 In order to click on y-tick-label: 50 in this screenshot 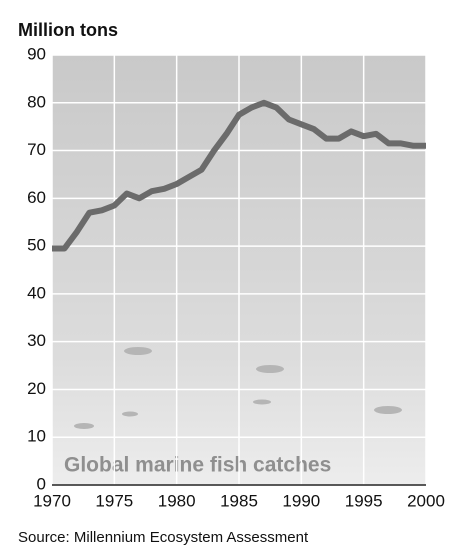, I will do `click(36, 245)`.